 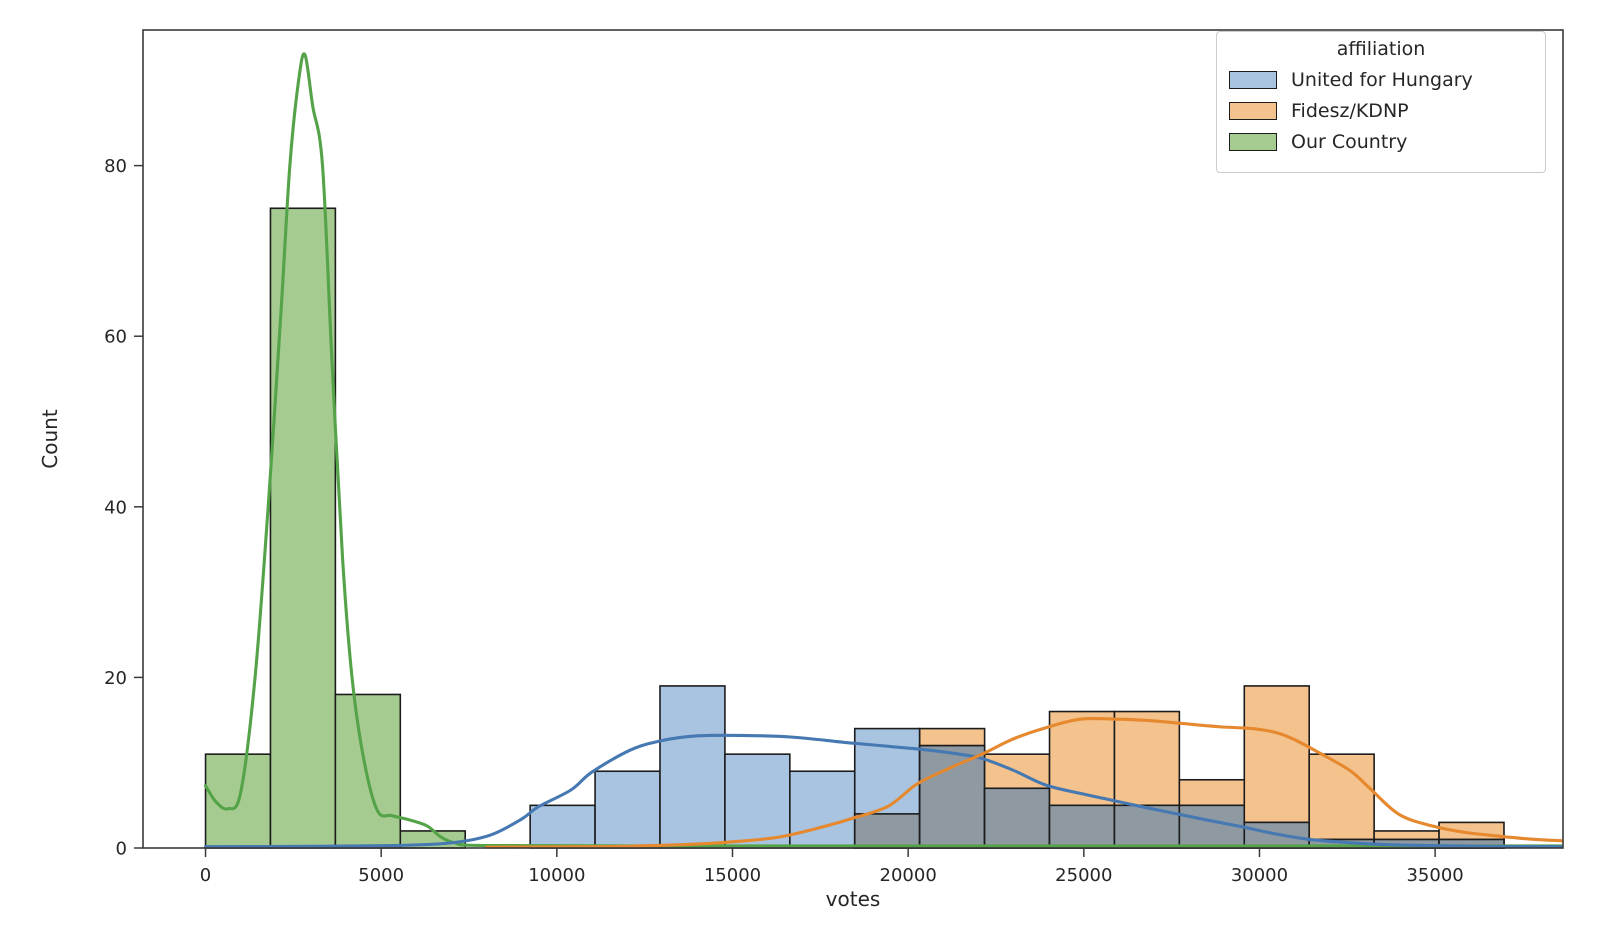 What do you see at coordinates (1350, 111) in the screenshot?
I see `legend-entry-label: Fidesz/KDNP` at bounding box center [1350, 111].